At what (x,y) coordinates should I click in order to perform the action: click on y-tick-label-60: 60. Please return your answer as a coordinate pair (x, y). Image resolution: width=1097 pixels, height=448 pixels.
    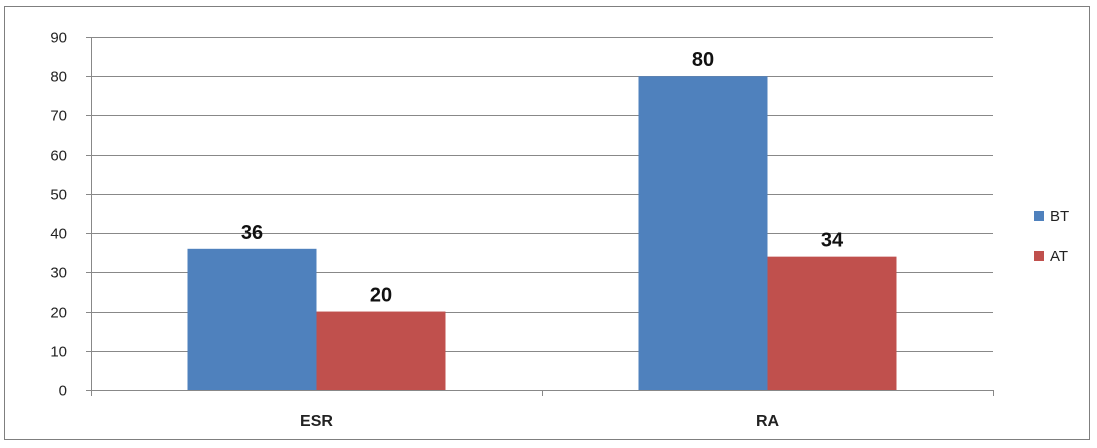
    Looking at the image, I should click on (58, 156).